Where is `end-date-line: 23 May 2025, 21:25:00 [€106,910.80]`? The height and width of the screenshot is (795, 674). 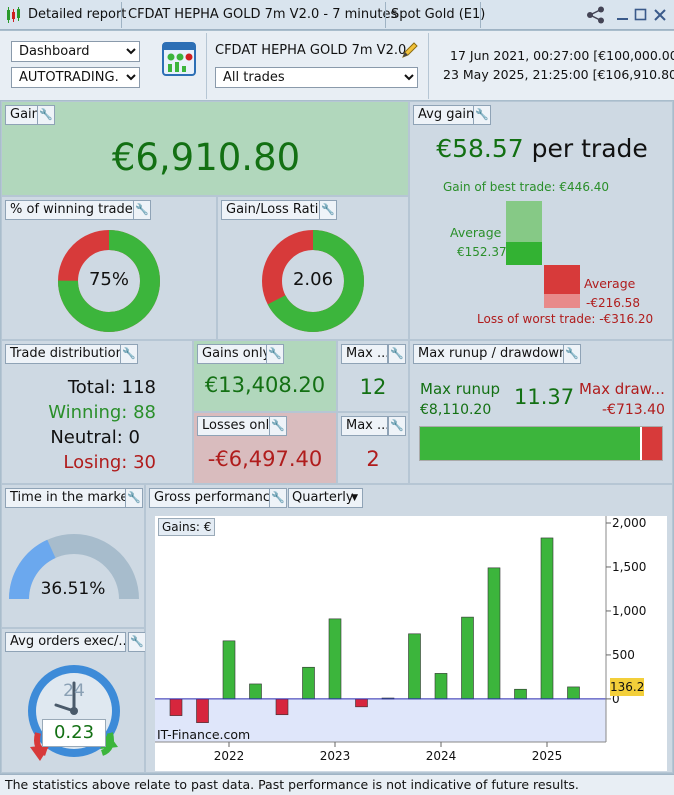
end-date-line: 23 May 2025, 21:25:00 [€106,910.80] is located at coordinates (558, 74).